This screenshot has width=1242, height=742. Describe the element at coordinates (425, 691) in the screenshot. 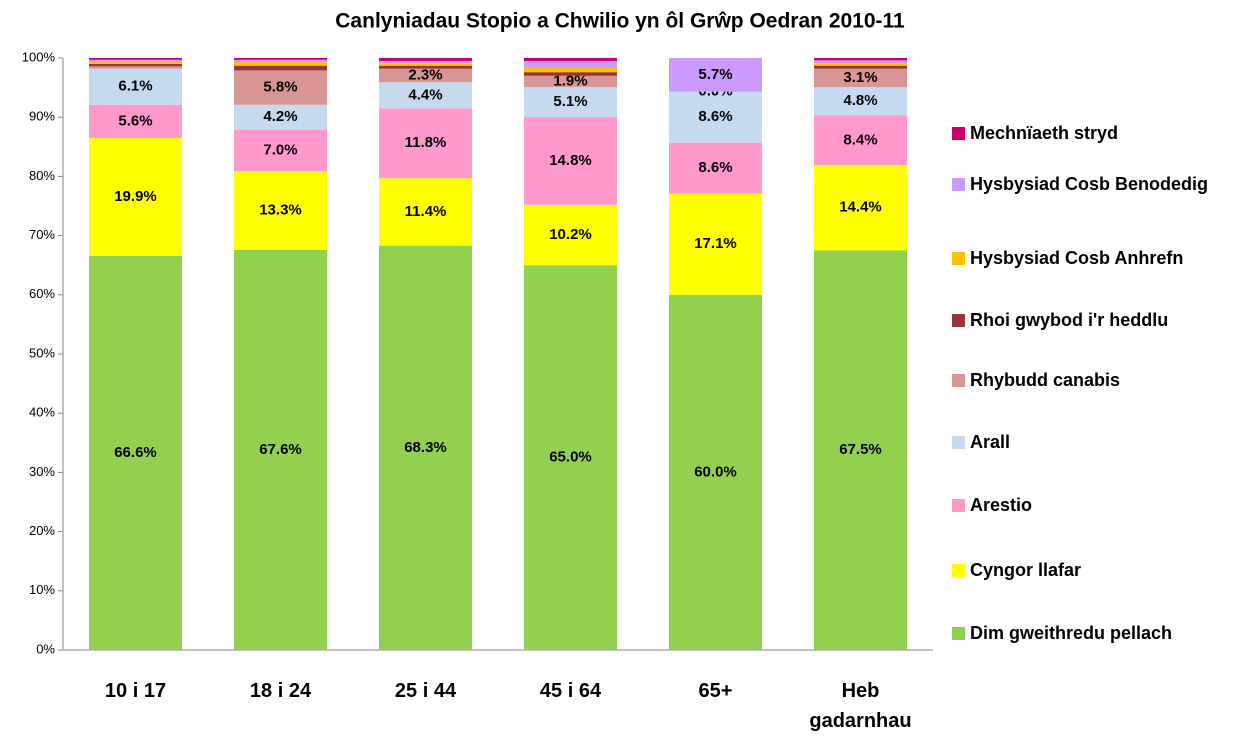

I see `x-tick-label: 25 i 44` at that location.